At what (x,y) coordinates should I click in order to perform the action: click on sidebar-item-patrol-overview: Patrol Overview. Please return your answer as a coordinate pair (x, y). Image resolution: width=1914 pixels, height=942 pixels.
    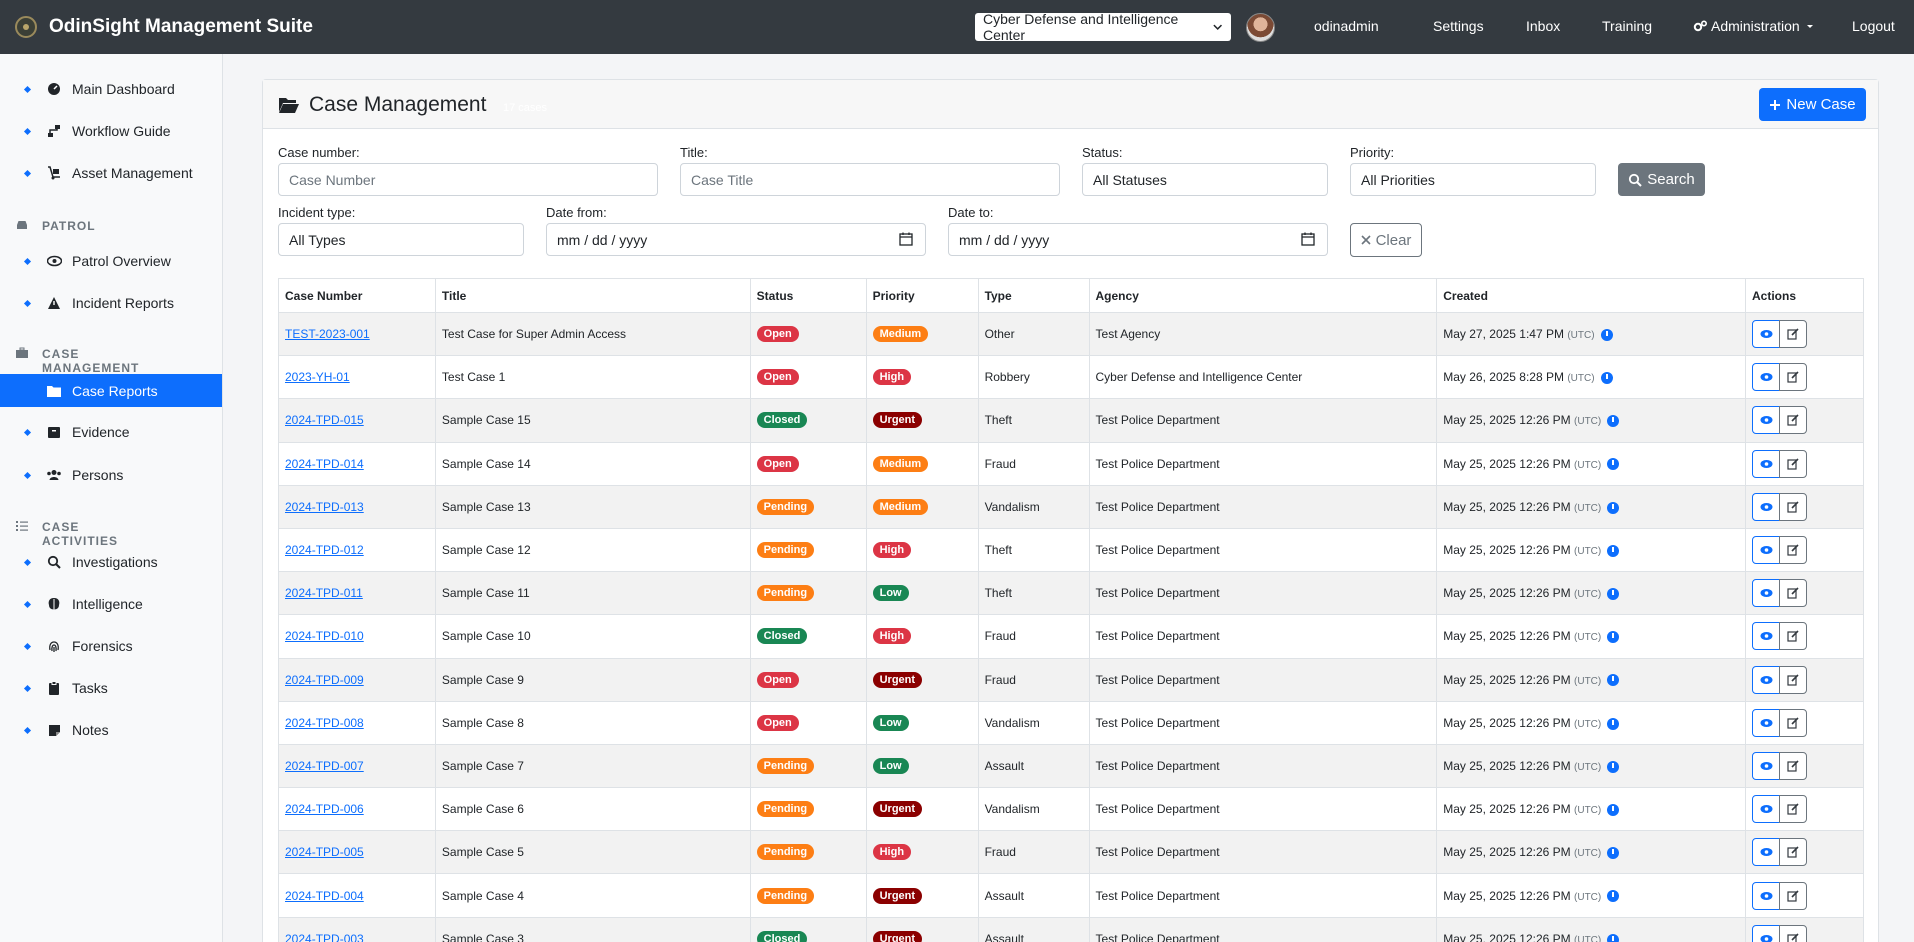
    Looking at the image, I should click on (111, 260).